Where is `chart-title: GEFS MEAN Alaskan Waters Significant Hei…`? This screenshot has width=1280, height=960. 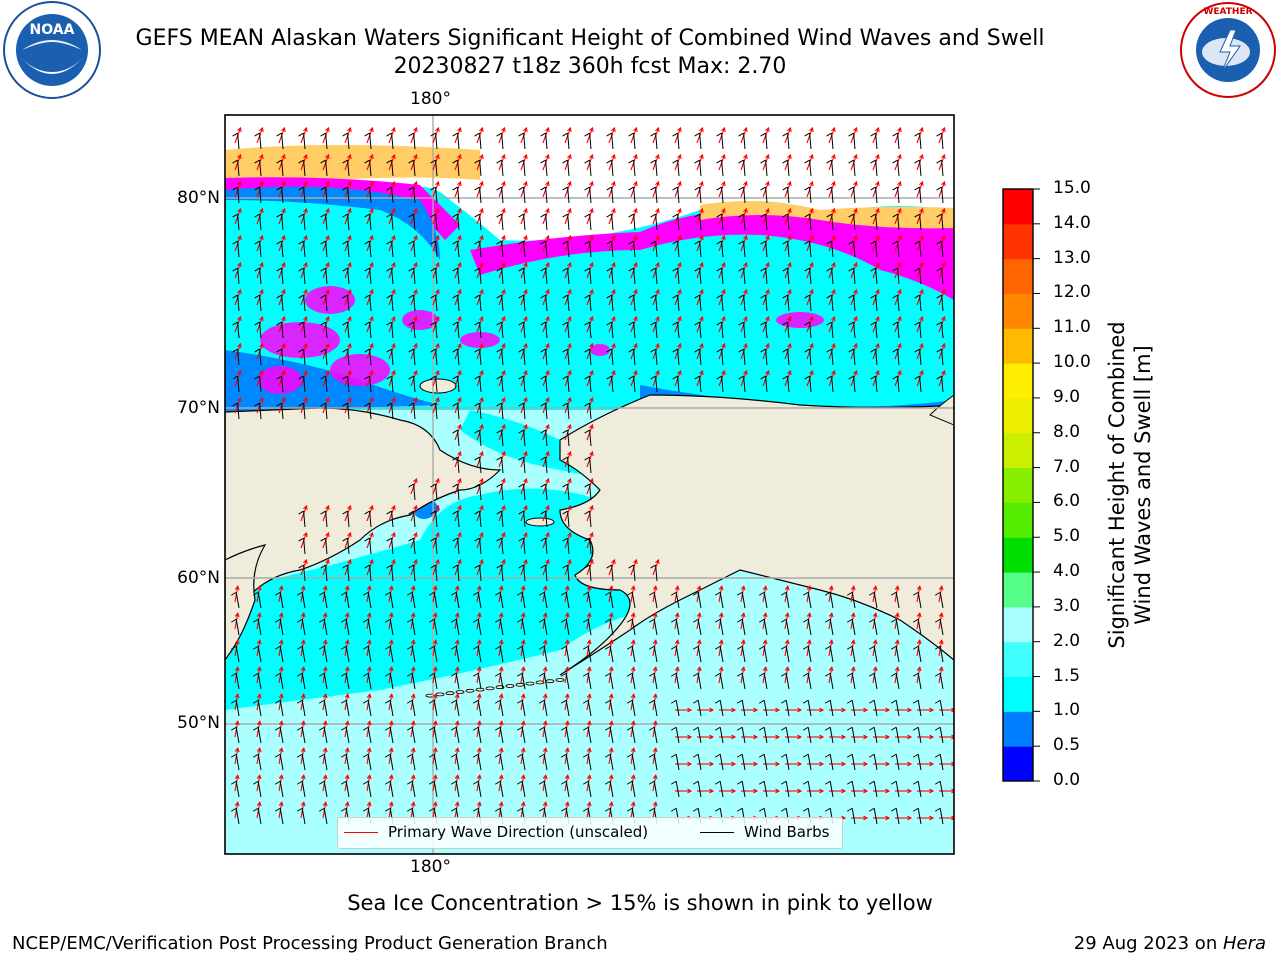
chart-title: GEFS MEAN Alaskan Waters Significant Hei… is located at coordinates (590, 38).